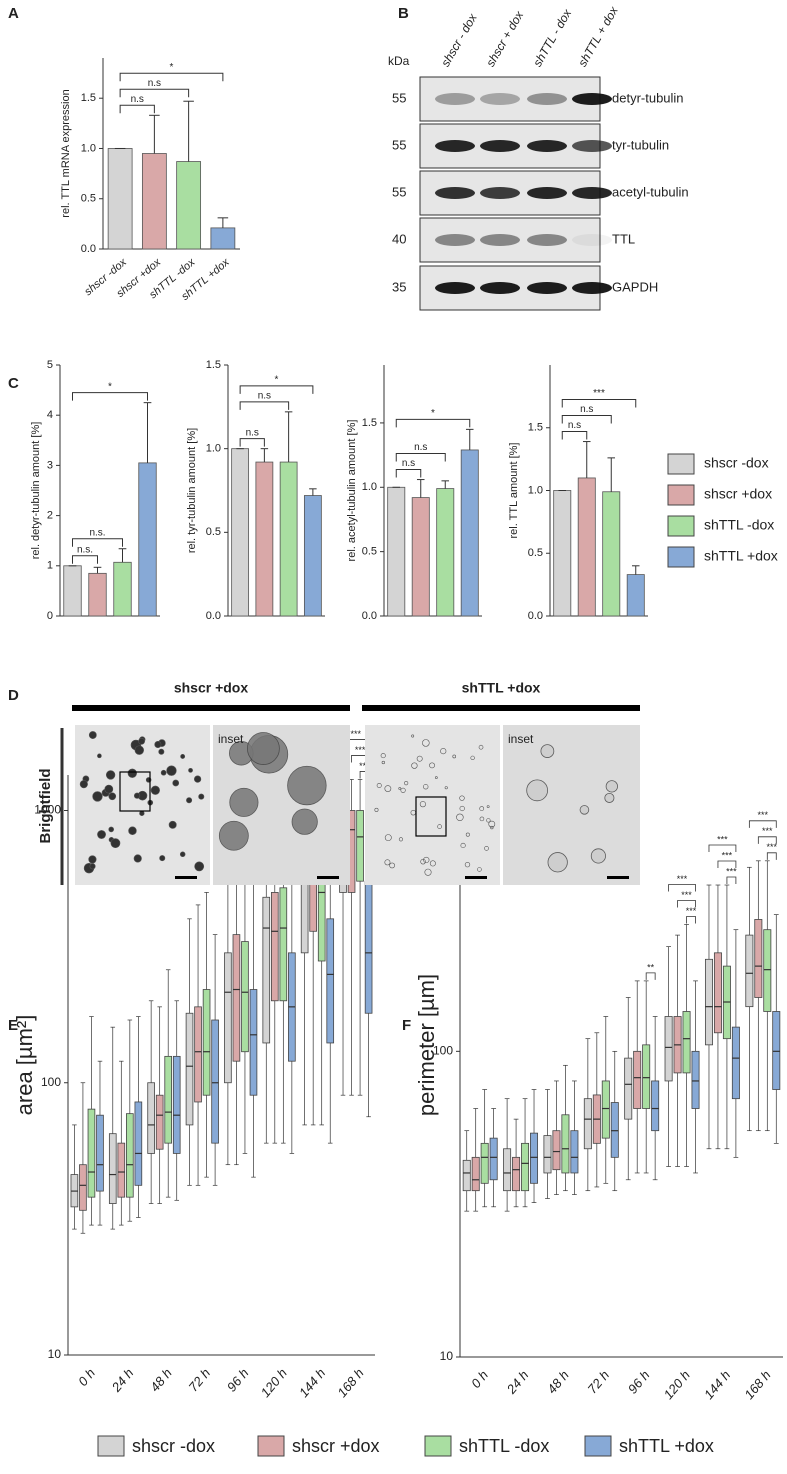  What do you see at coordinates (598, 36) in the screenshot?
I see `lane-label: shTTL + dox` at bounding box center [598, 36].